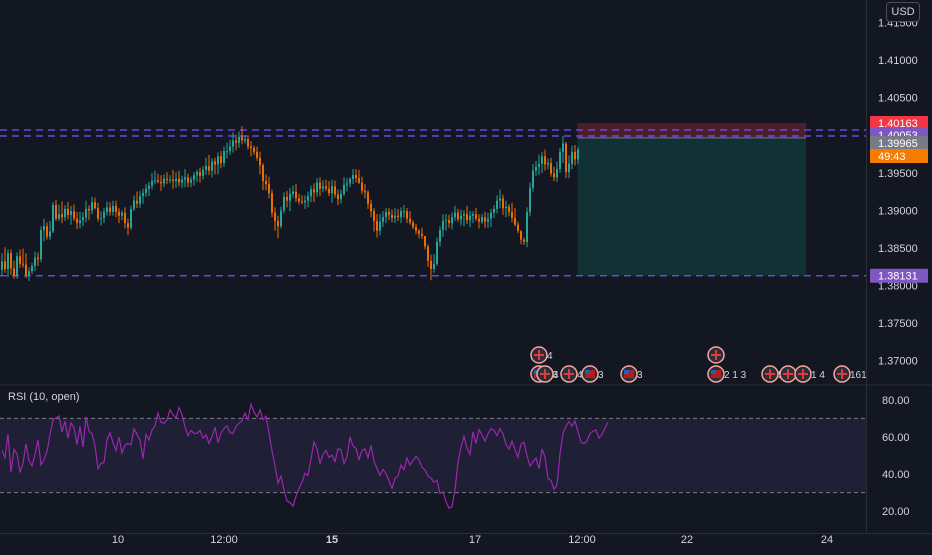 This screenshot has width=932, height=555. What do you see at coordinates (809, 374) in the screenshot?
I see `event-marker: 1 4` at bounding box center [809, 374].